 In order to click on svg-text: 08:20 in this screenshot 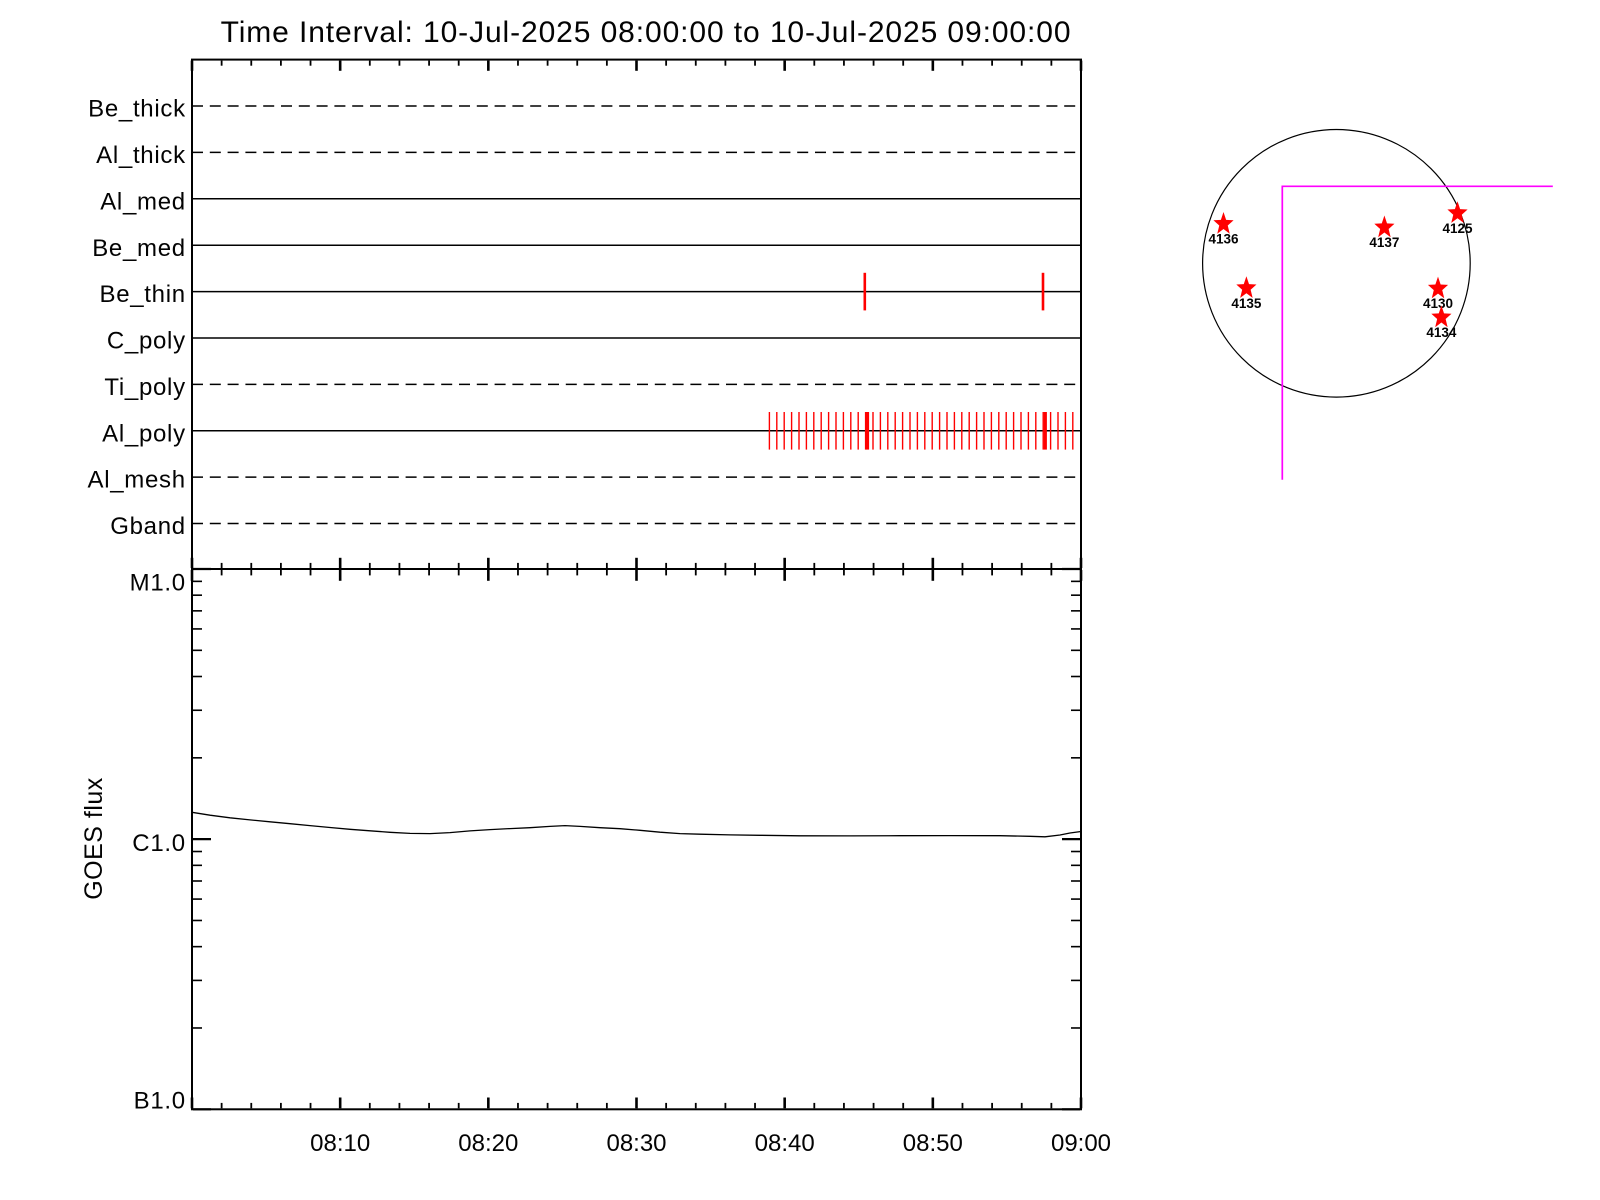, I will do `click(488, 1143)`.